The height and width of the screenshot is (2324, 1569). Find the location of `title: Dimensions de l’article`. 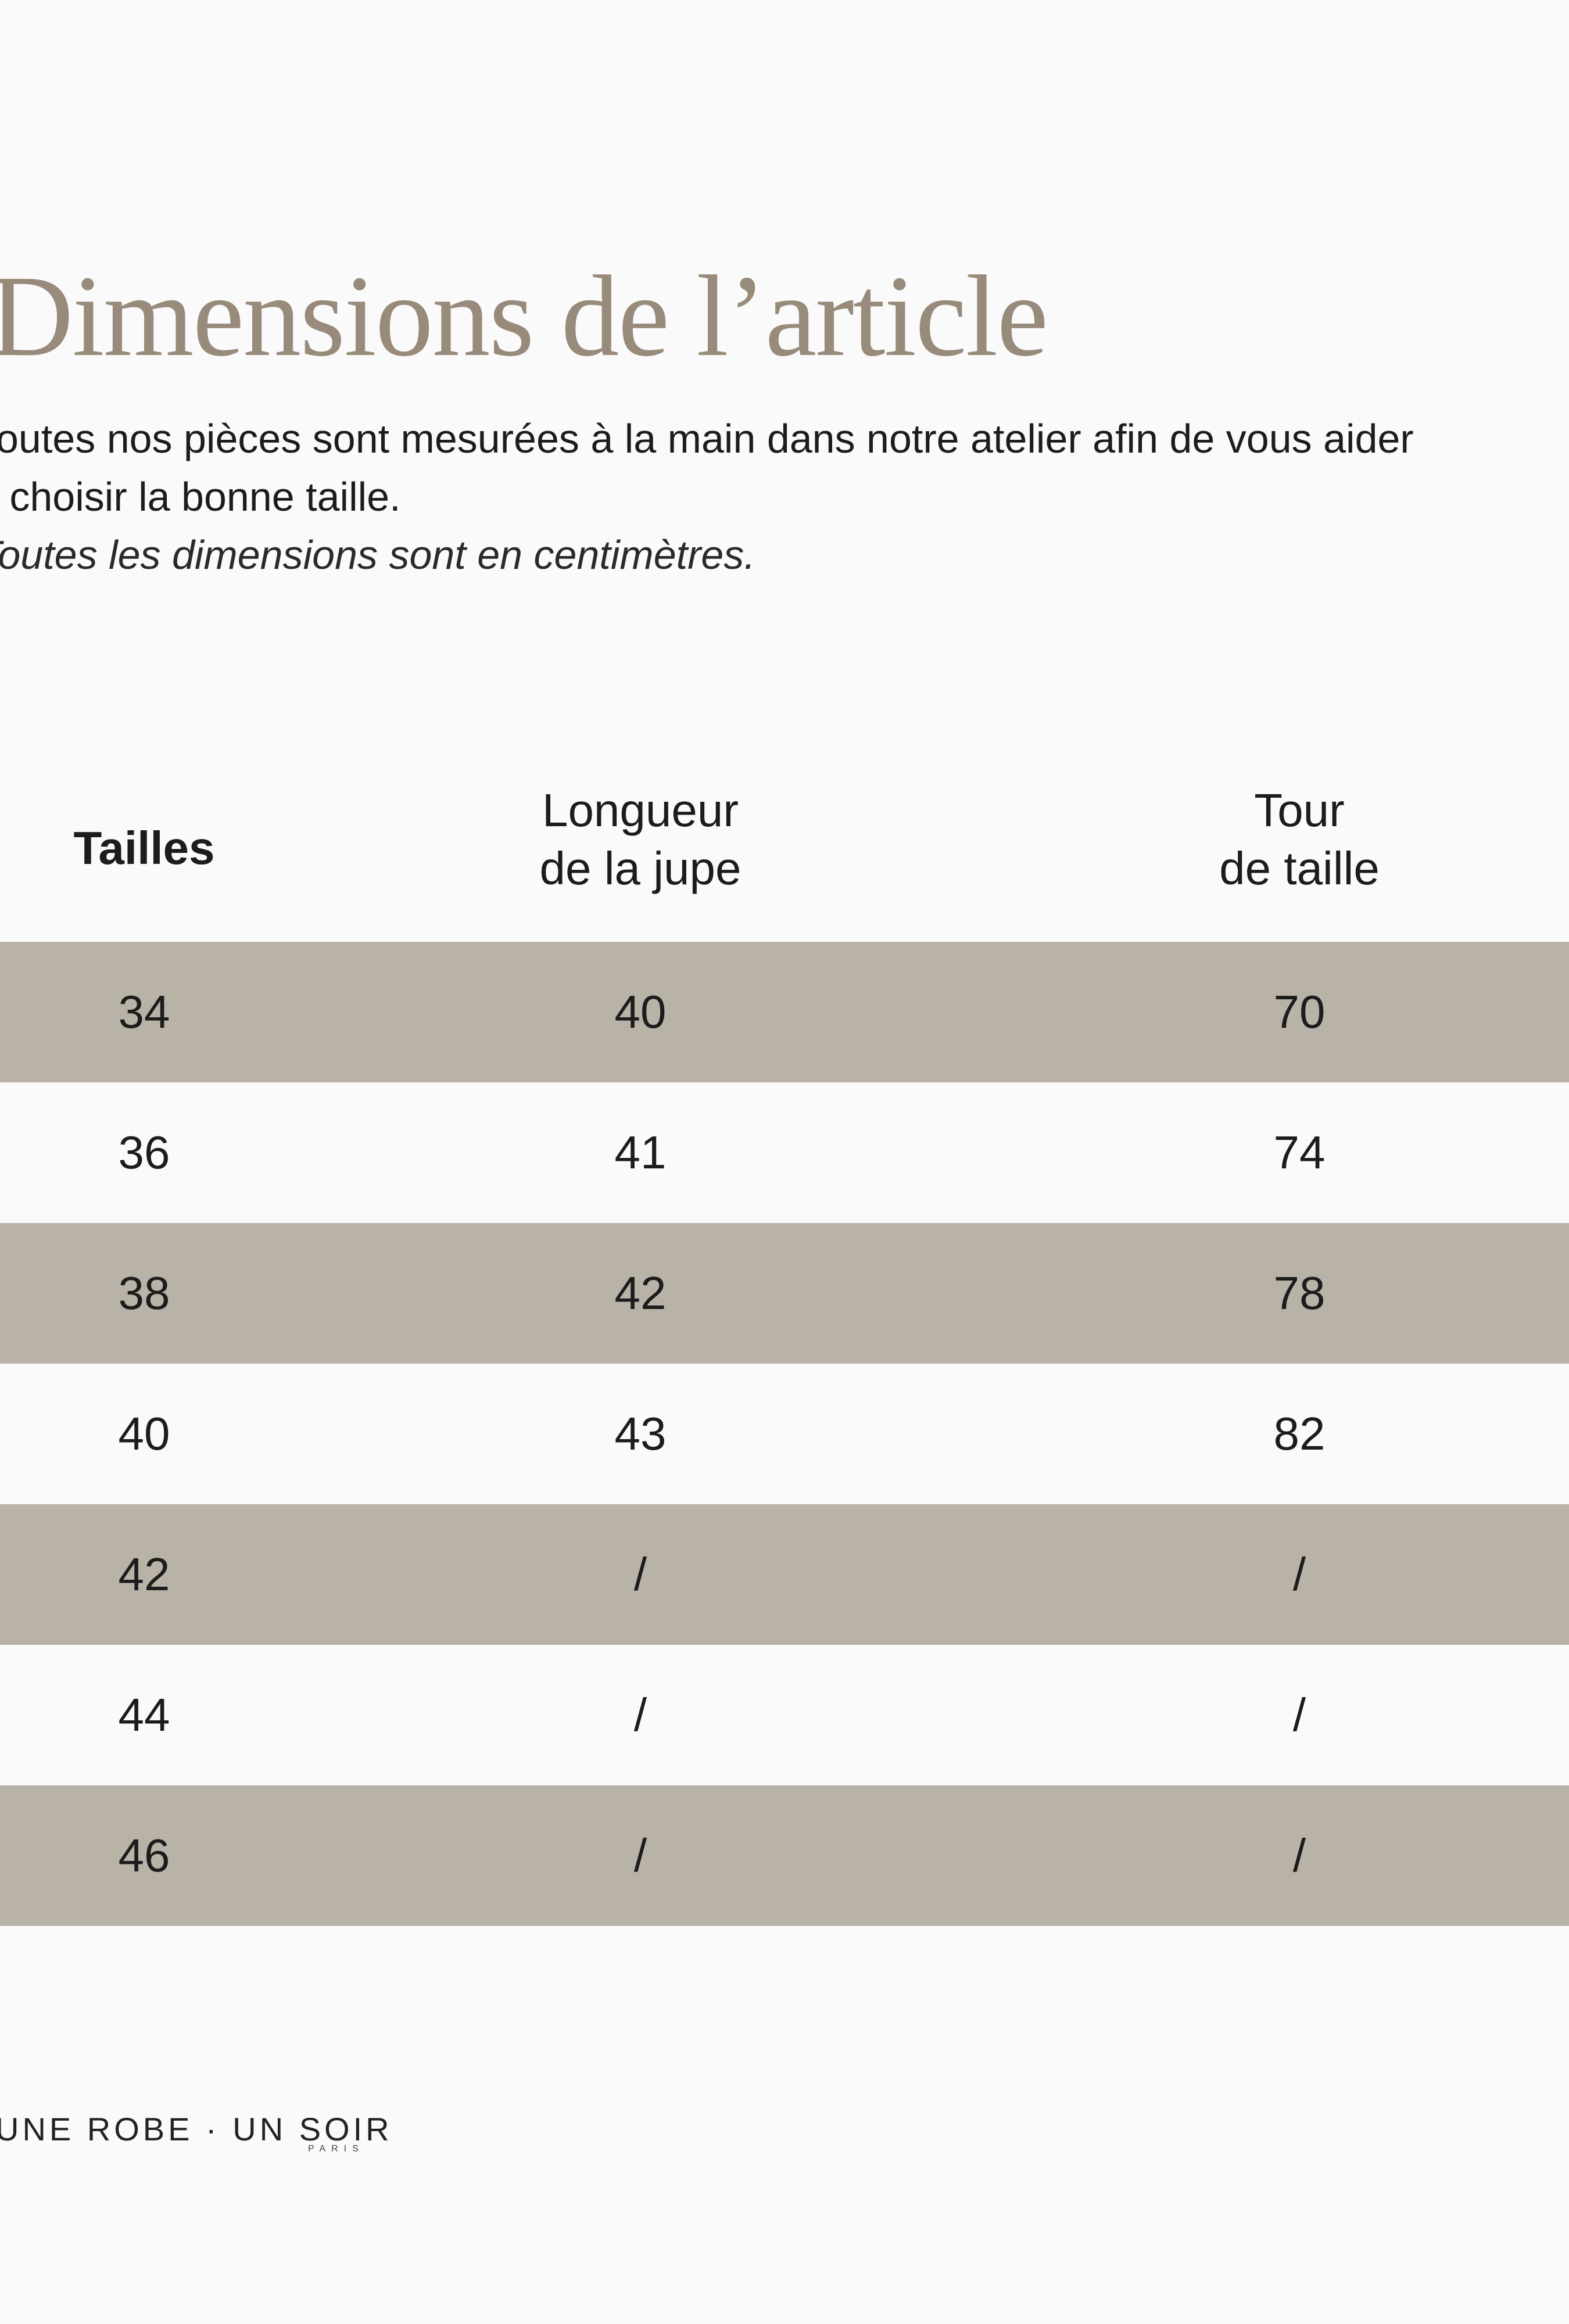

title: Dimensions de l’article is located at coordinates (524, 316).